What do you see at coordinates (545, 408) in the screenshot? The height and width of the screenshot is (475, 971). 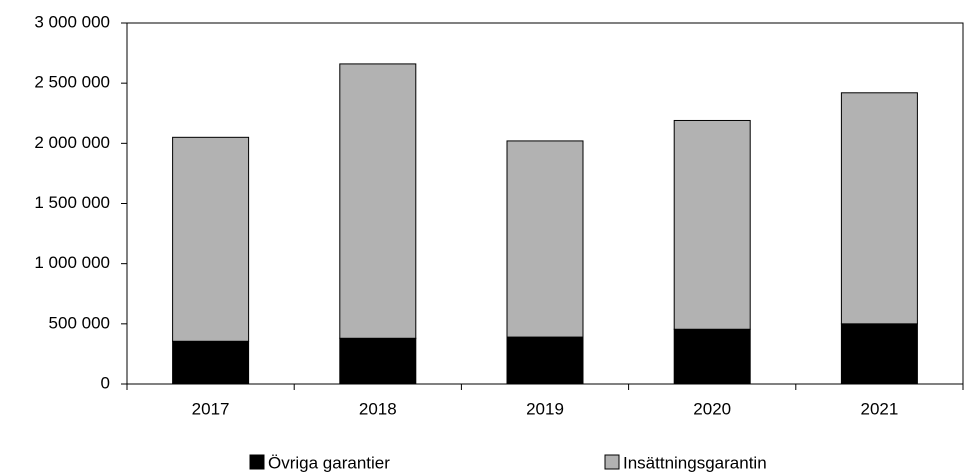 I see `x-tick-label: 2019` at bounding box center [545, 408].